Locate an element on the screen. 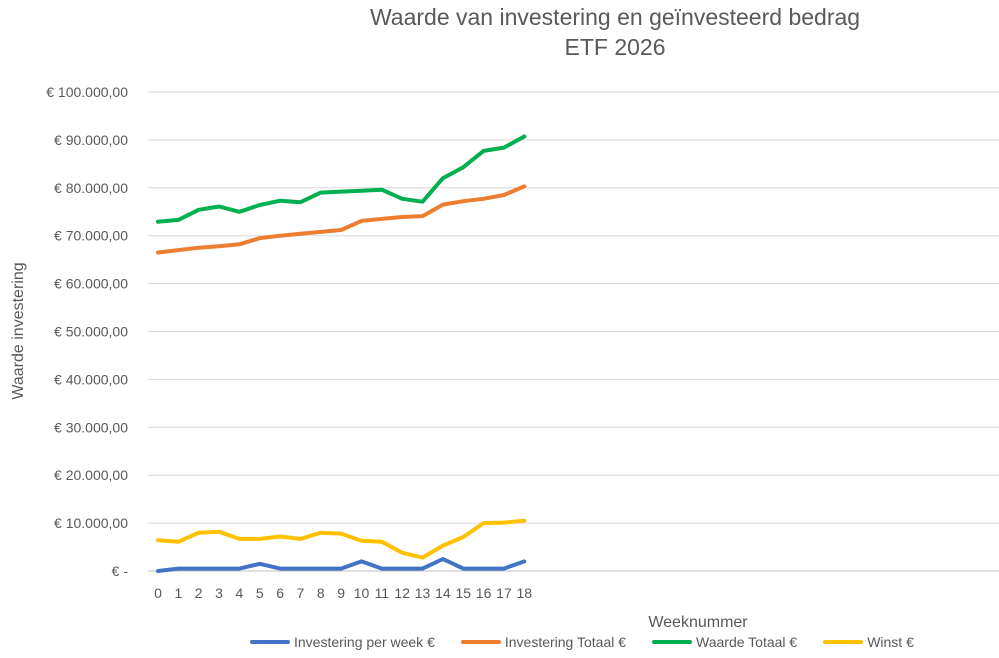  legend-item-2: Investering Totaal € is located at coordinates (543, 642).